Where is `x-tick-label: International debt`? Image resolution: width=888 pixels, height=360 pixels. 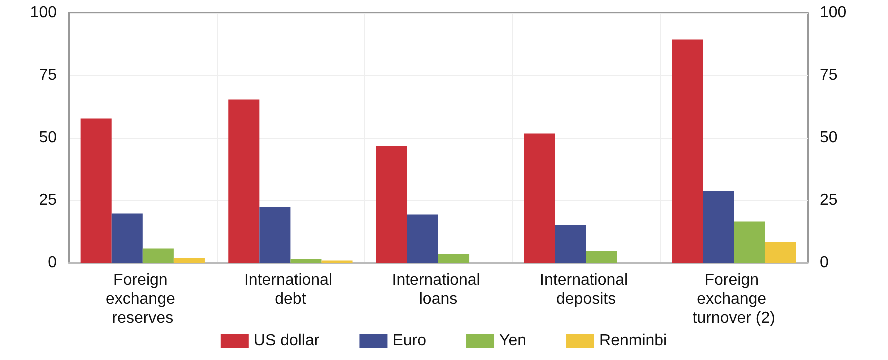 x-tick-label: International debt is located at coordinates (290, 290).